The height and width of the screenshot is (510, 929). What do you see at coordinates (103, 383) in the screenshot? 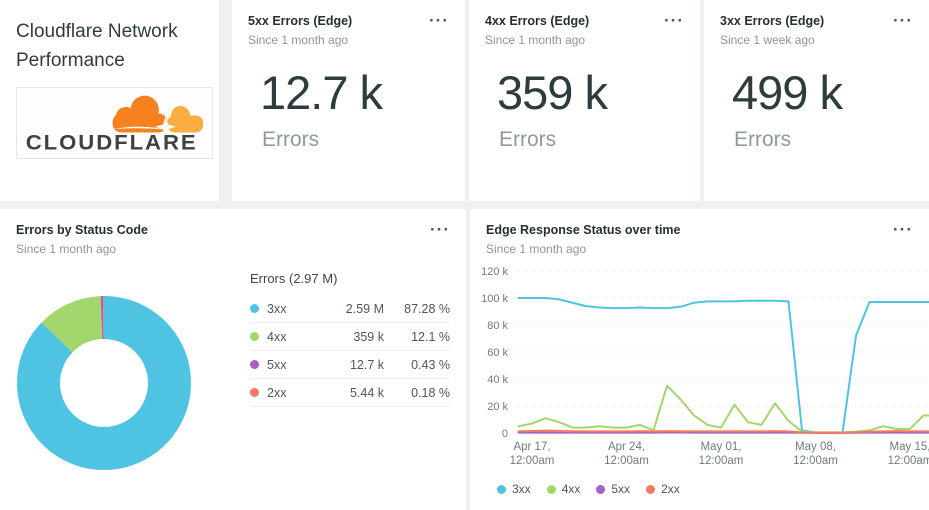
I see `donut-chart` at bounding box center [103, 383].